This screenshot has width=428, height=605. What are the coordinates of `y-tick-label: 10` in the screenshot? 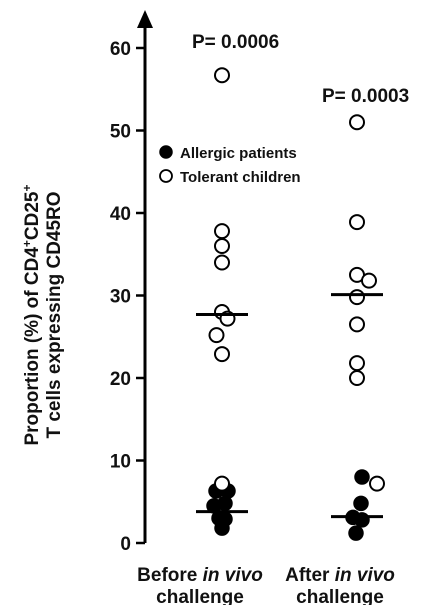 It's located at (120, 462).